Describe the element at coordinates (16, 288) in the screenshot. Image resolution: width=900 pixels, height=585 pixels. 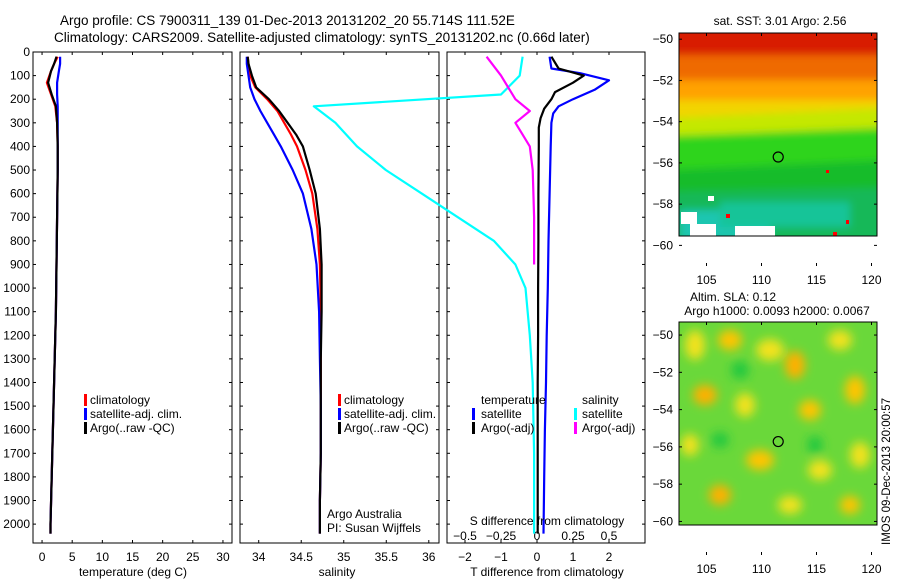
I see `y-tick-label: 1000` at that location.